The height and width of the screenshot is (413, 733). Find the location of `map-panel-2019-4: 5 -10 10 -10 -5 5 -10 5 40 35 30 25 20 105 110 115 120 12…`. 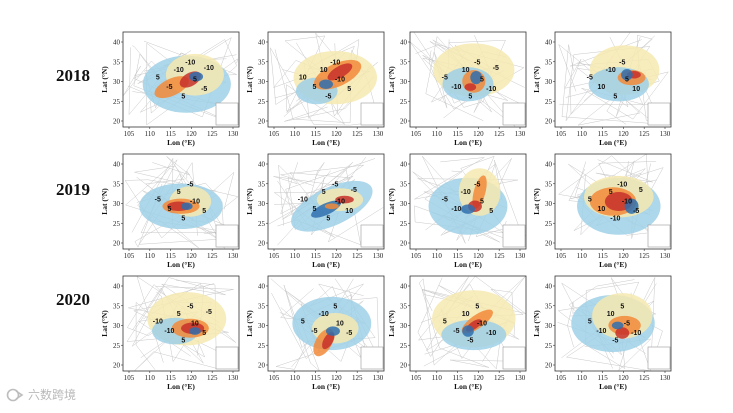

map-panel-2019-4: 5 -10 10 -10 -5 5 -10 5 40 35 30 25 20 105 110 115 120 12… is located at coordinates (604, 212).